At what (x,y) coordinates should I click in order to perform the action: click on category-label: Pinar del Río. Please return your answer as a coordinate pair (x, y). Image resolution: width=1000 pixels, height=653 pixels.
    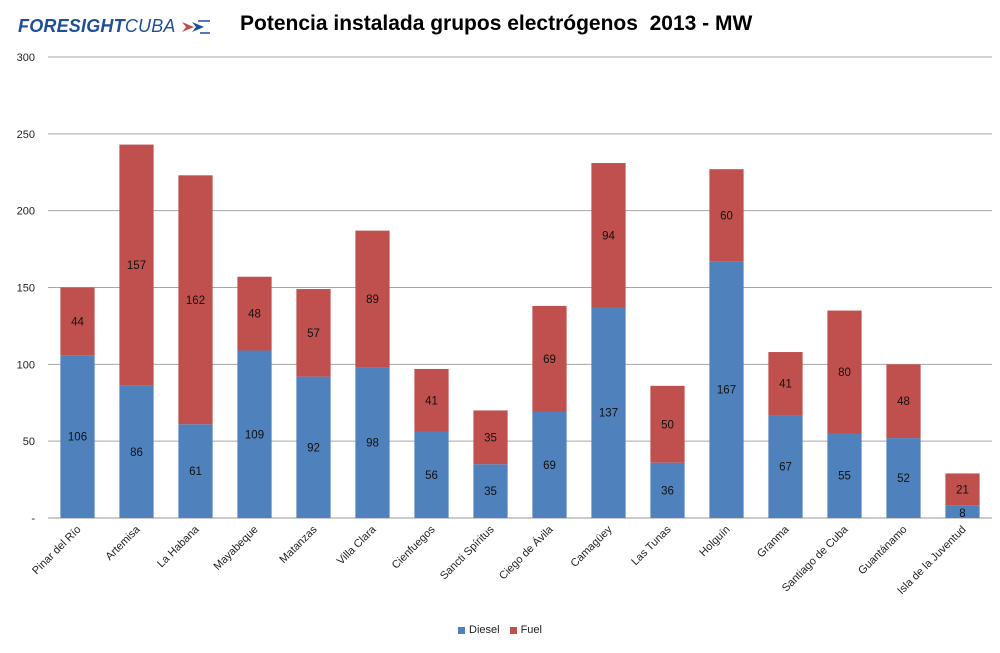
    Looking at the image, I should click on (56, 550).